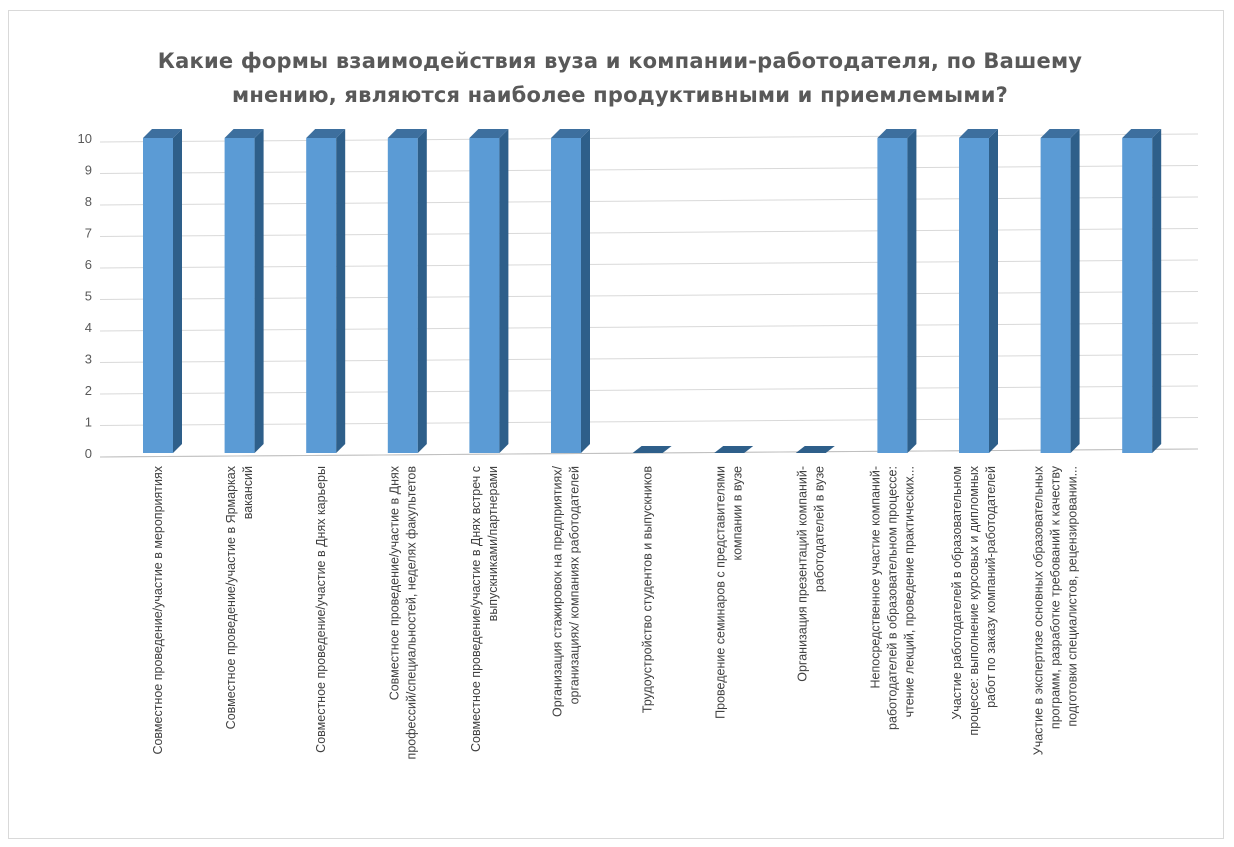  Describe the element at coordinates (394, 582) in the screenshot. I see `category-label: Совместное проведение/участие в Днях` at that location.